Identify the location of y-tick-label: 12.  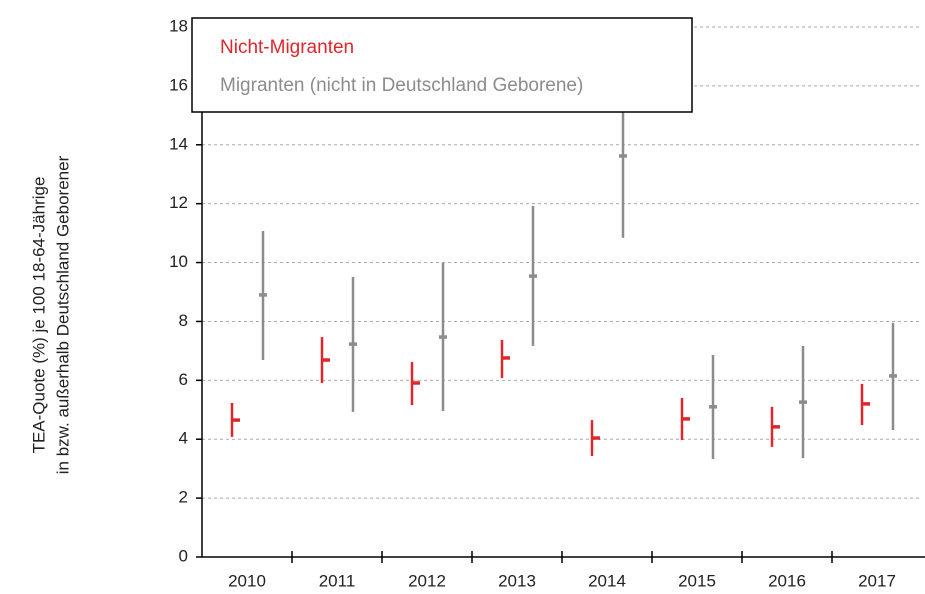
(178, 202).